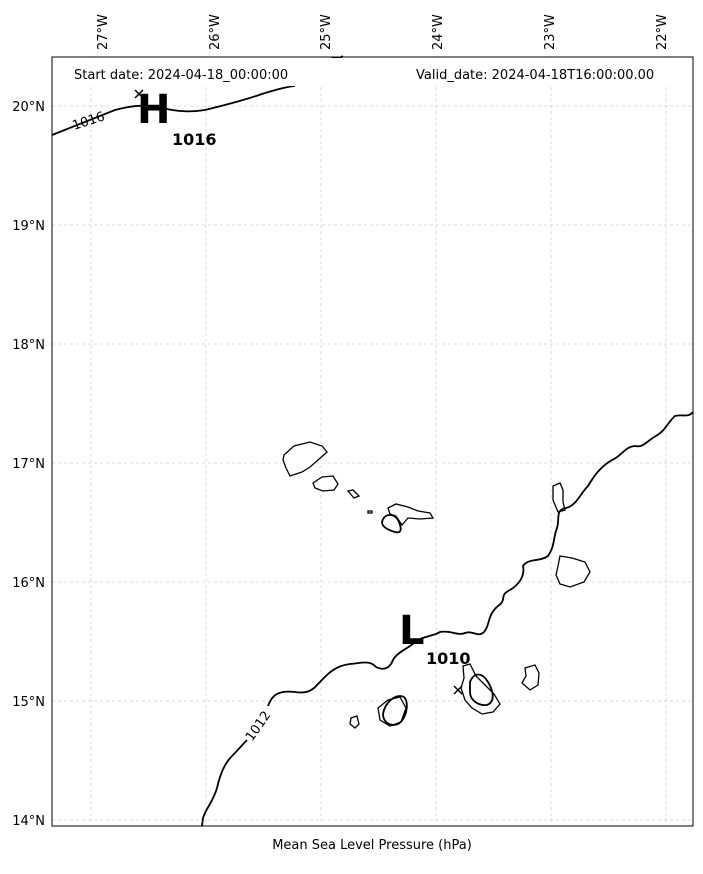 The image size is (703, 874). Describe the element at coordinates (153, 110) in the screenshot. I see `high-center-letter: H` at that location.